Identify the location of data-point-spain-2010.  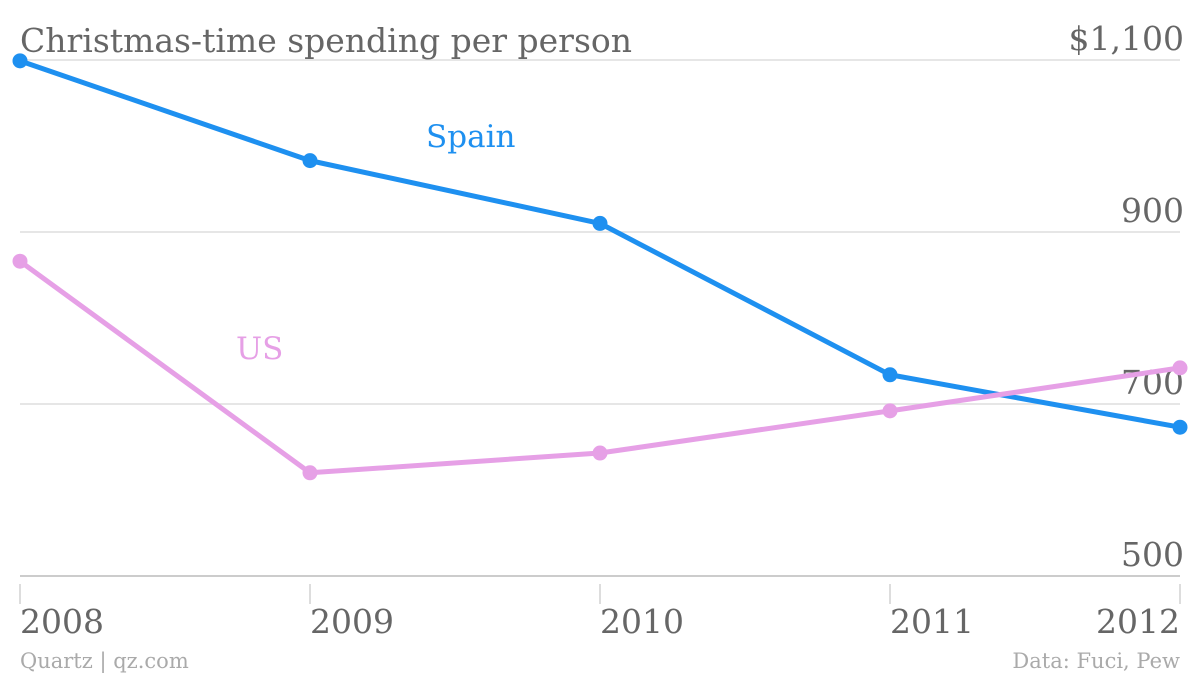
(600, 223).